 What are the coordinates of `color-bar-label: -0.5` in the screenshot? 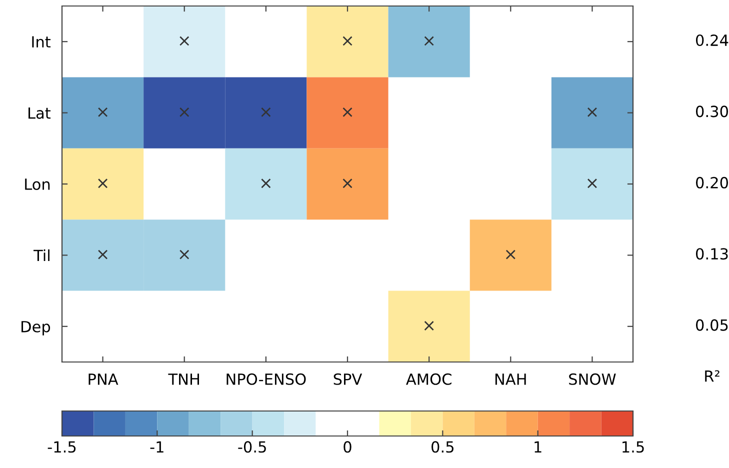 It's located at (252, 447).